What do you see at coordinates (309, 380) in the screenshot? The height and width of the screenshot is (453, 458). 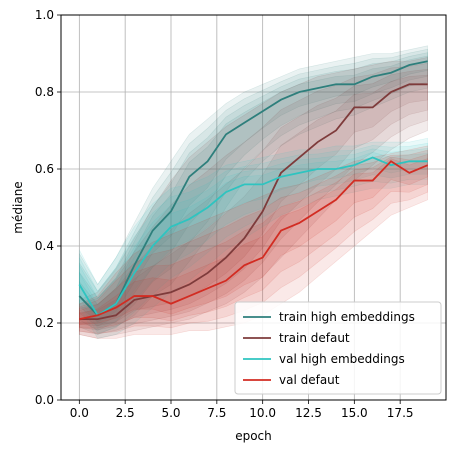 I see `legend-label: val defaut` at bounding box center [309, 380].